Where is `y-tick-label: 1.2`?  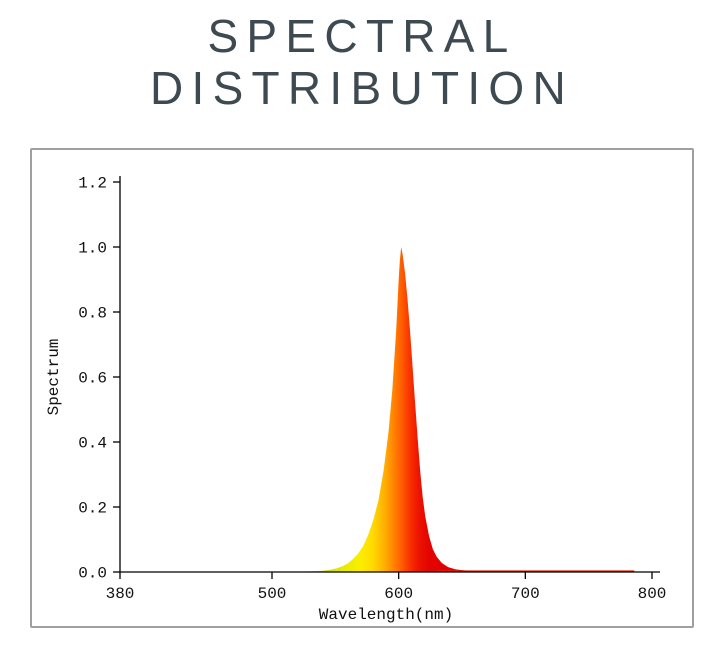
y-tick-label: 1.2 is located at coordinates (92, 184).